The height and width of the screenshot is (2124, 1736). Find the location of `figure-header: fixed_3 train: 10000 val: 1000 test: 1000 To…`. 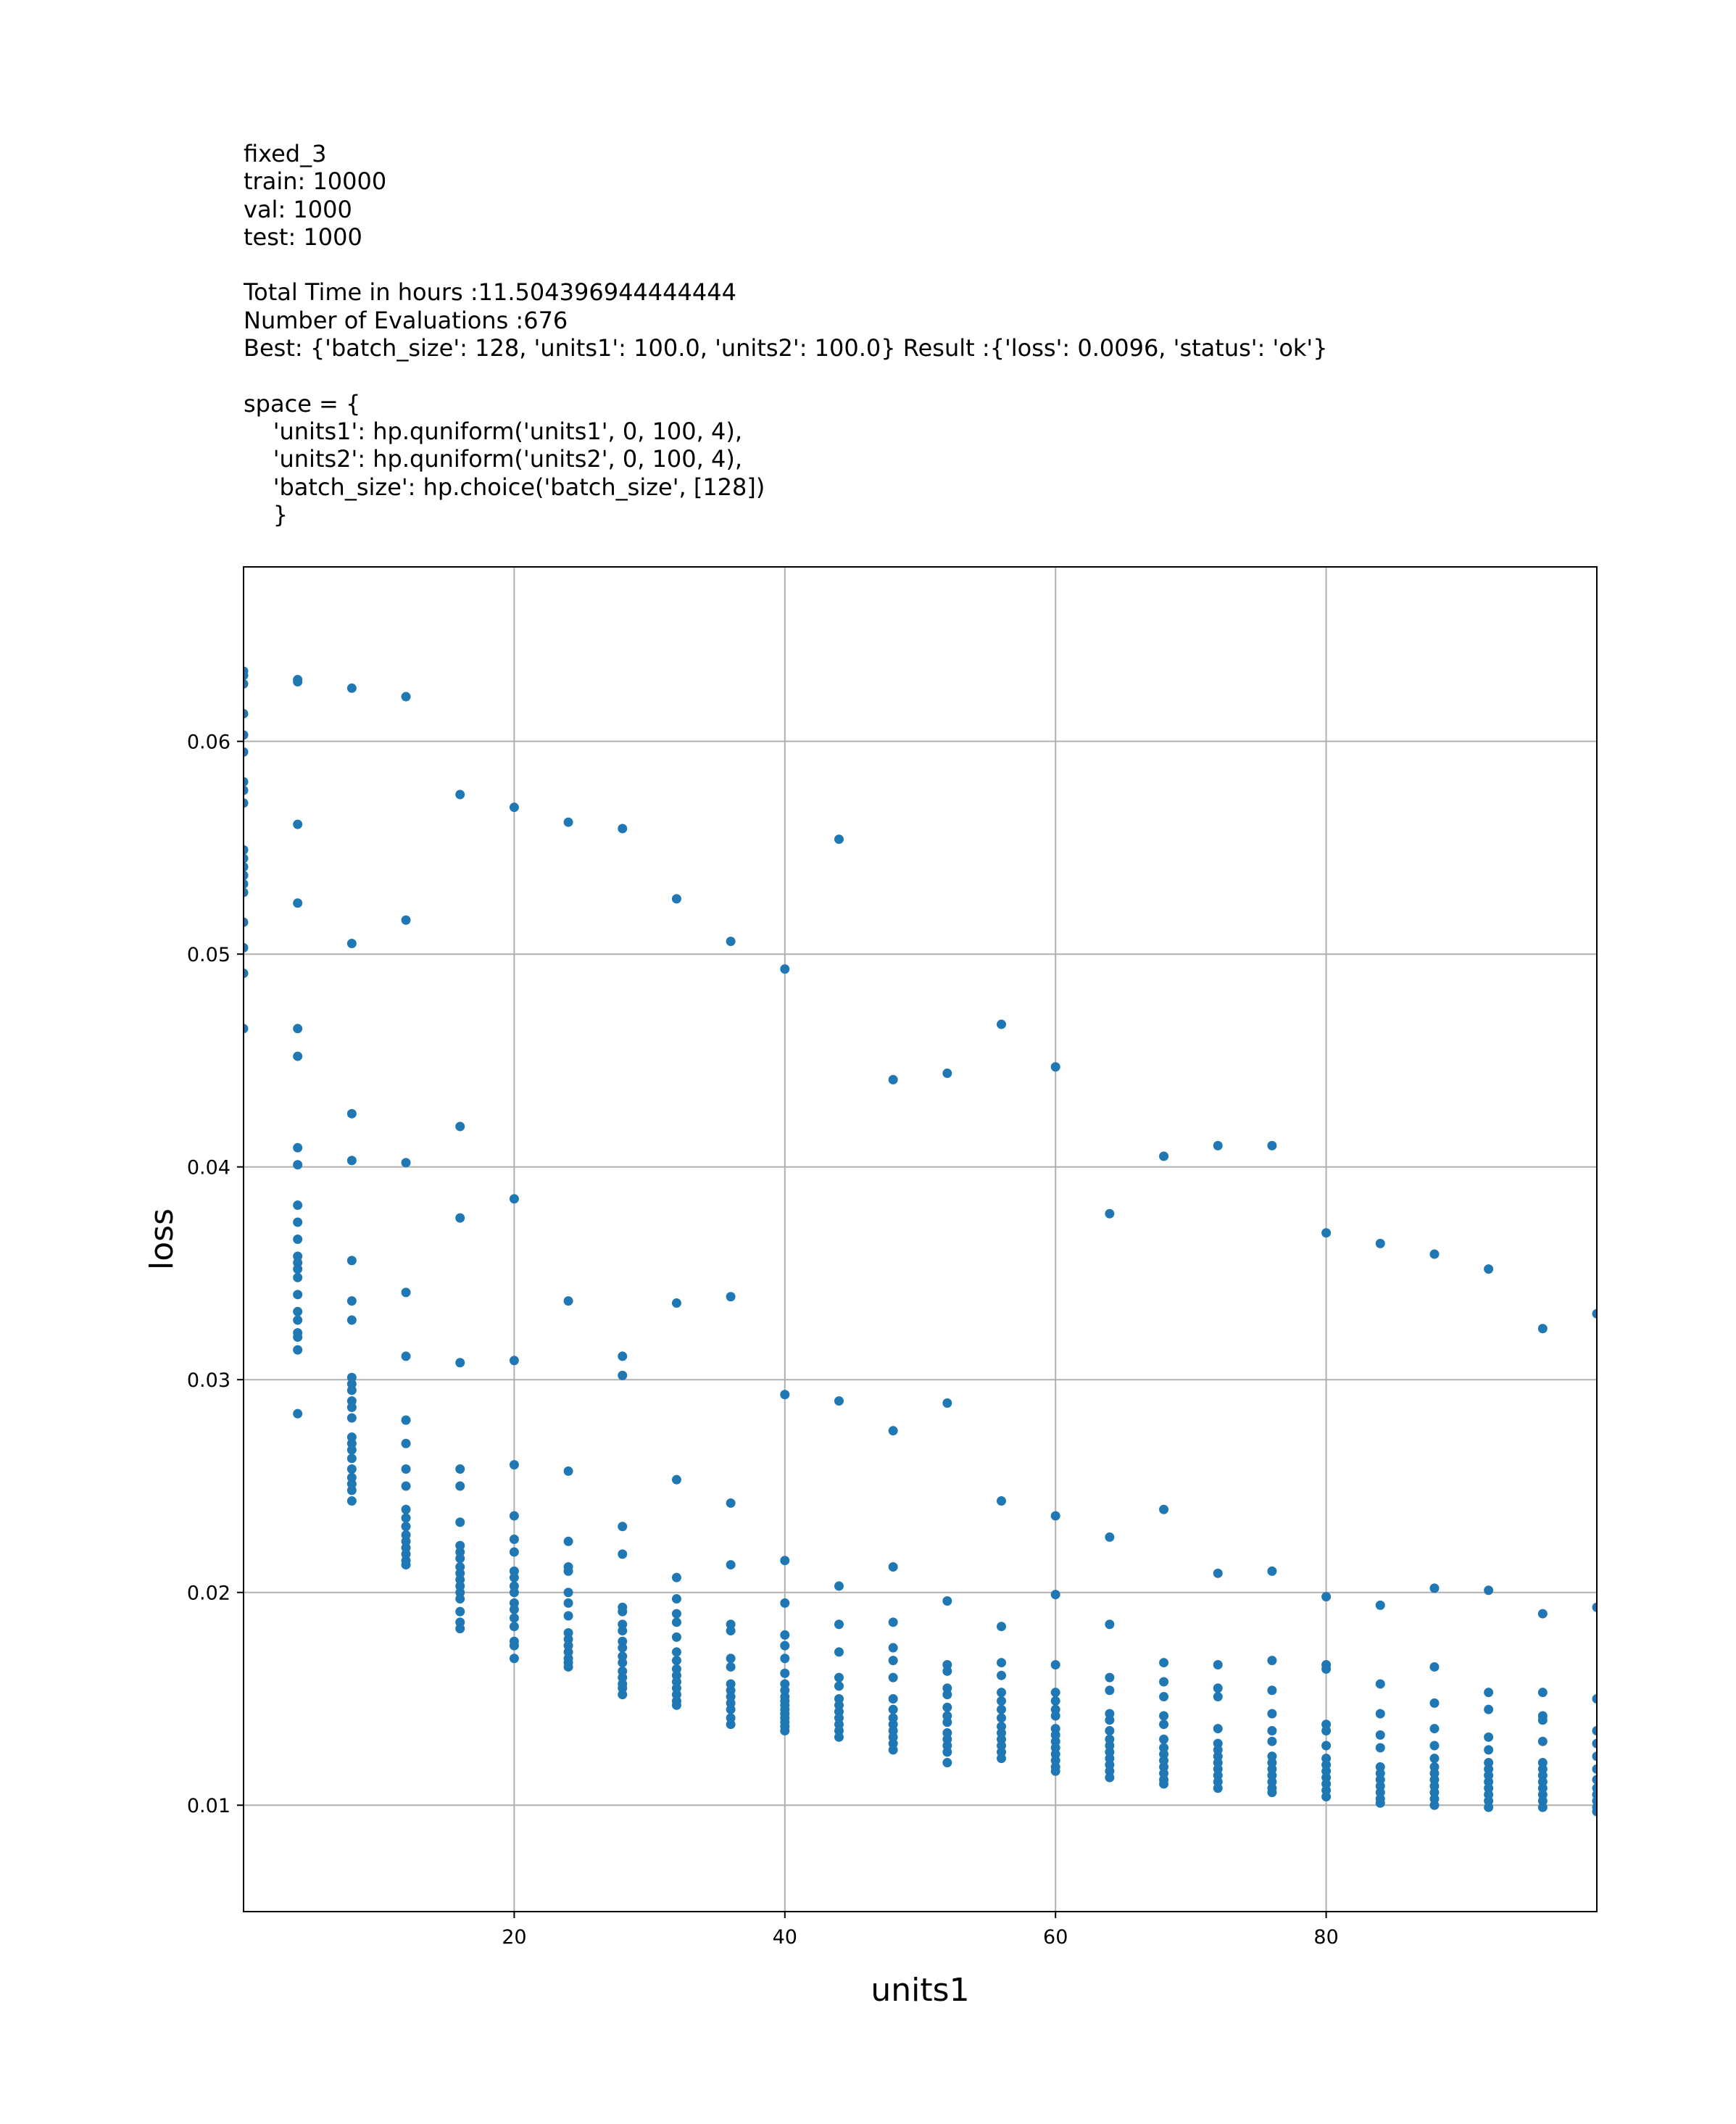

figure-header: fixed_3 train: 10000 val: 1000 test: 1000 To… is located at coordinates (786, 334).